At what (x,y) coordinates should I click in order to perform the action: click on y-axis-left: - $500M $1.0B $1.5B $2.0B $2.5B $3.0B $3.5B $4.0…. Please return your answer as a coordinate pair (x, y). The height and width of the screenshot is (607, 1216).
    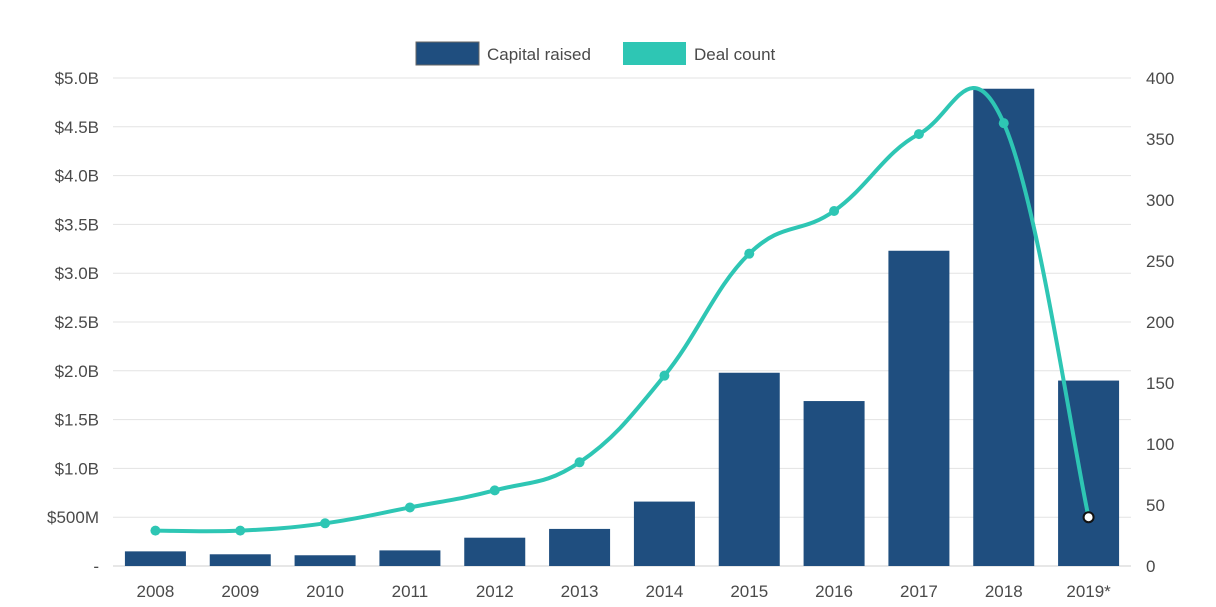
    Looking at the image, I should click on (73, 322).